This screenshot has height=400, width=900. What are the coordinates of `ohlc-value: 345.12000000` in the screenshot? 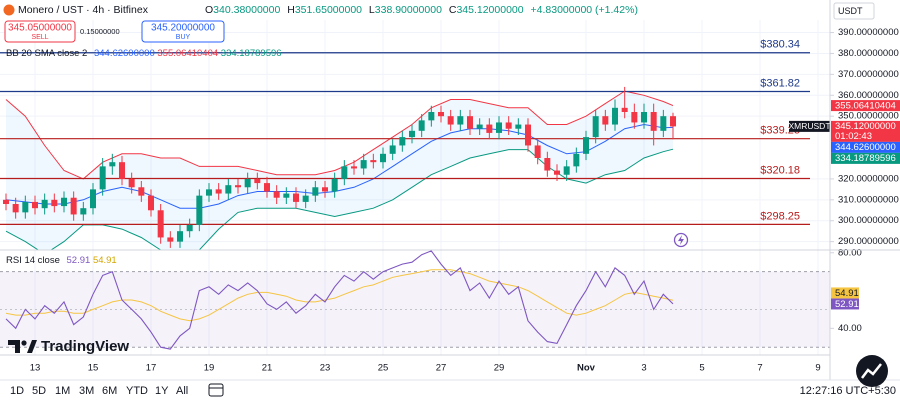 It's located at (489, 10).